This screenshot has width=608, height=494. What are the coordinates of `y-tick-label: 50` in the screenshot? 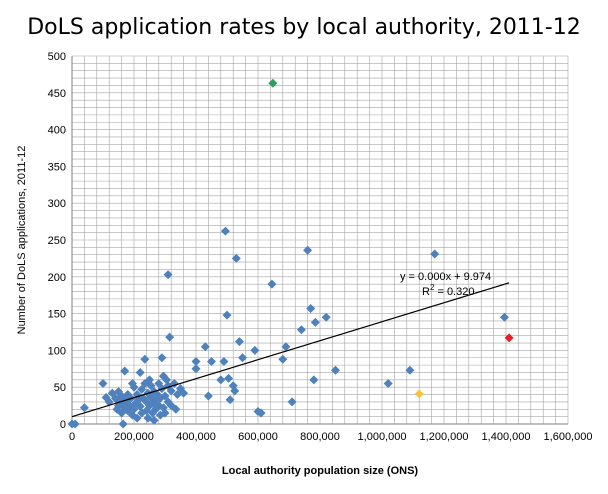 It's located at (60, 388).